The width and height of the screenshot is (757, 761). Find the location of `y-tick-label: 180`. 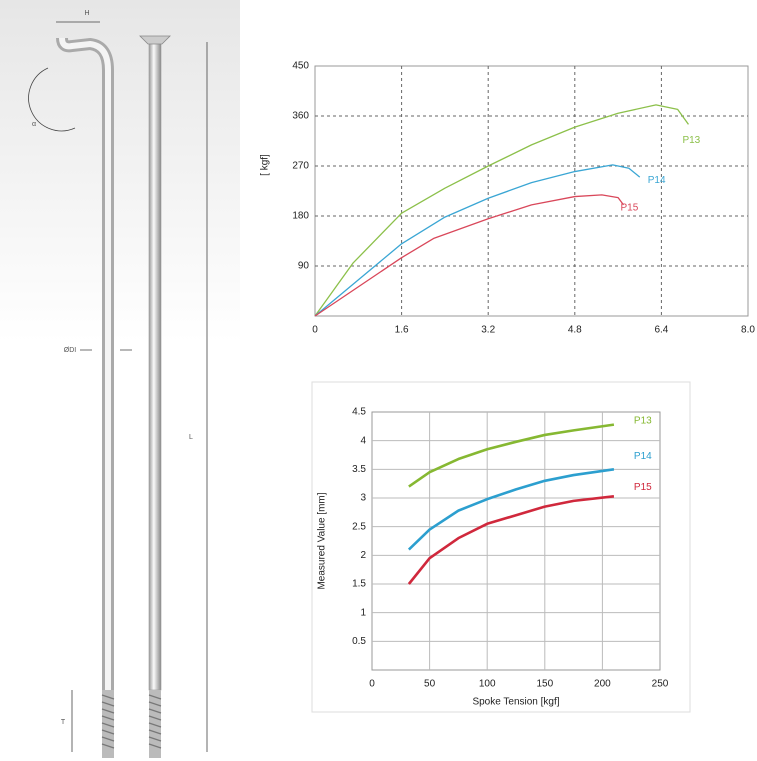

y-tick-label: 180 is located at coordinates (300, 216).